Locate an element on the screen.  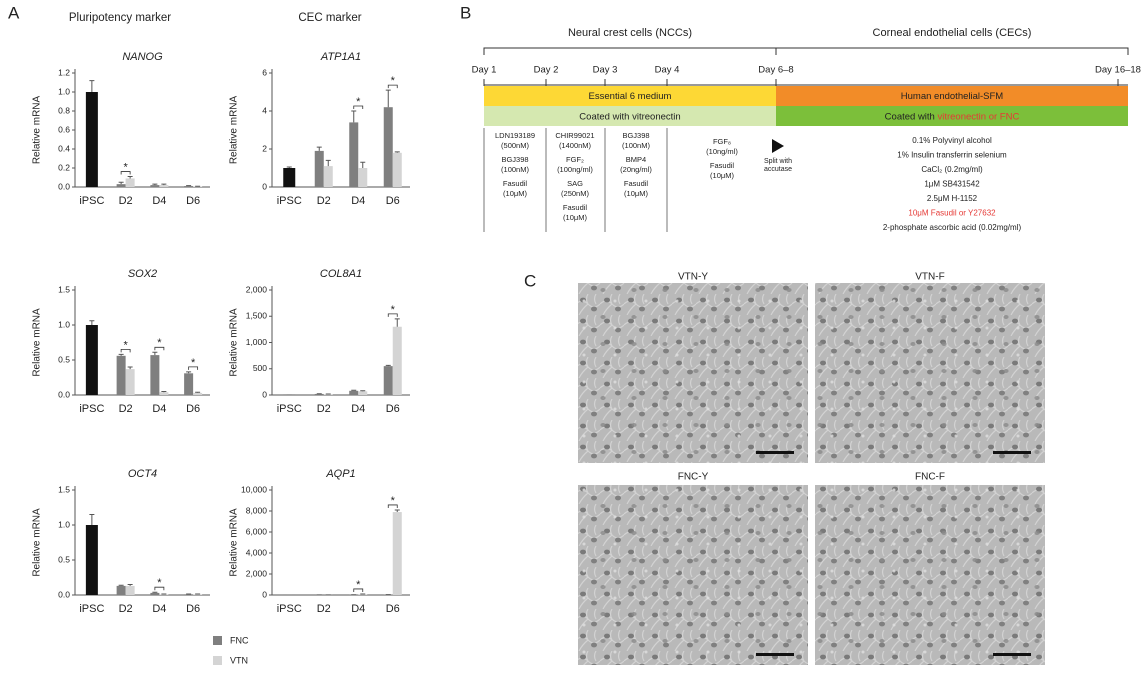
day-label: Day 2 is located at coordinates (546, 70).